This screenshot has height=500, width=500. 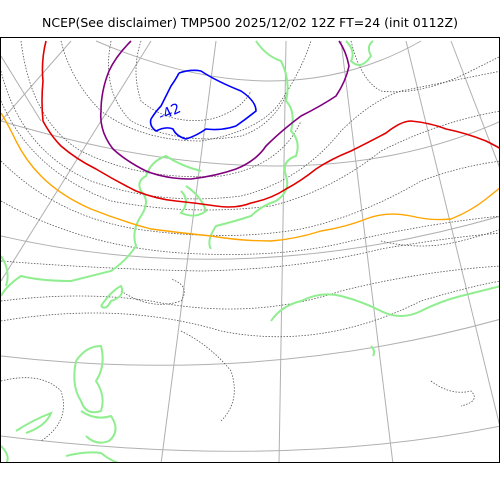 I want to click on blue-isotherm, so click(x=203, y=104).